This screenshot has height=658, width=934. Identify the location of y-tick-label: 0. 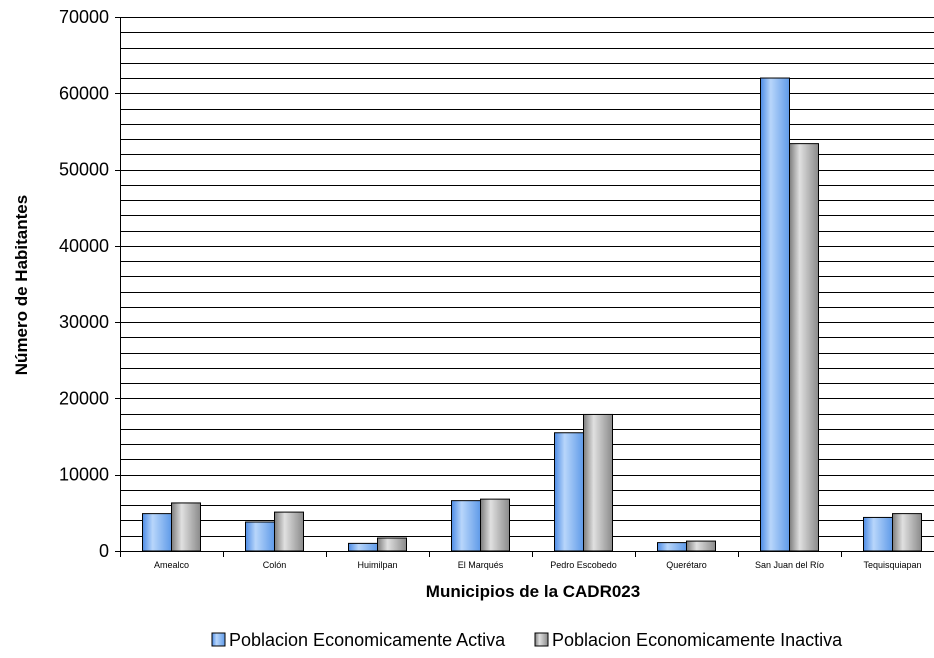
(104, 551).